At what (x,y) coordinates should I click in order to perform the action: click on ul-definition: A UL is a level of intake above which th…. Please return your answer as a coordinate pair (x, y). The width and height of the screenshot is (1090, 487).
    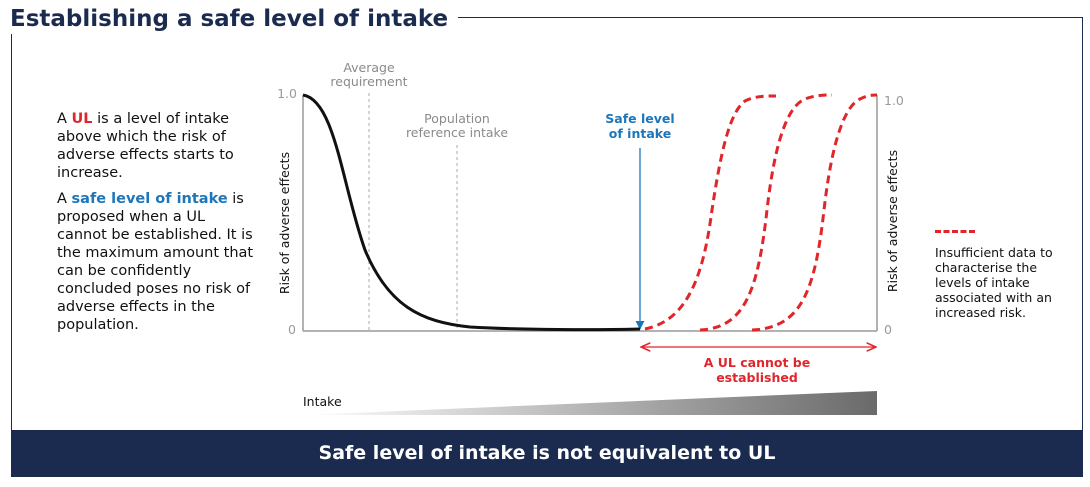
    Looking at the image, I should click on (145, 146).